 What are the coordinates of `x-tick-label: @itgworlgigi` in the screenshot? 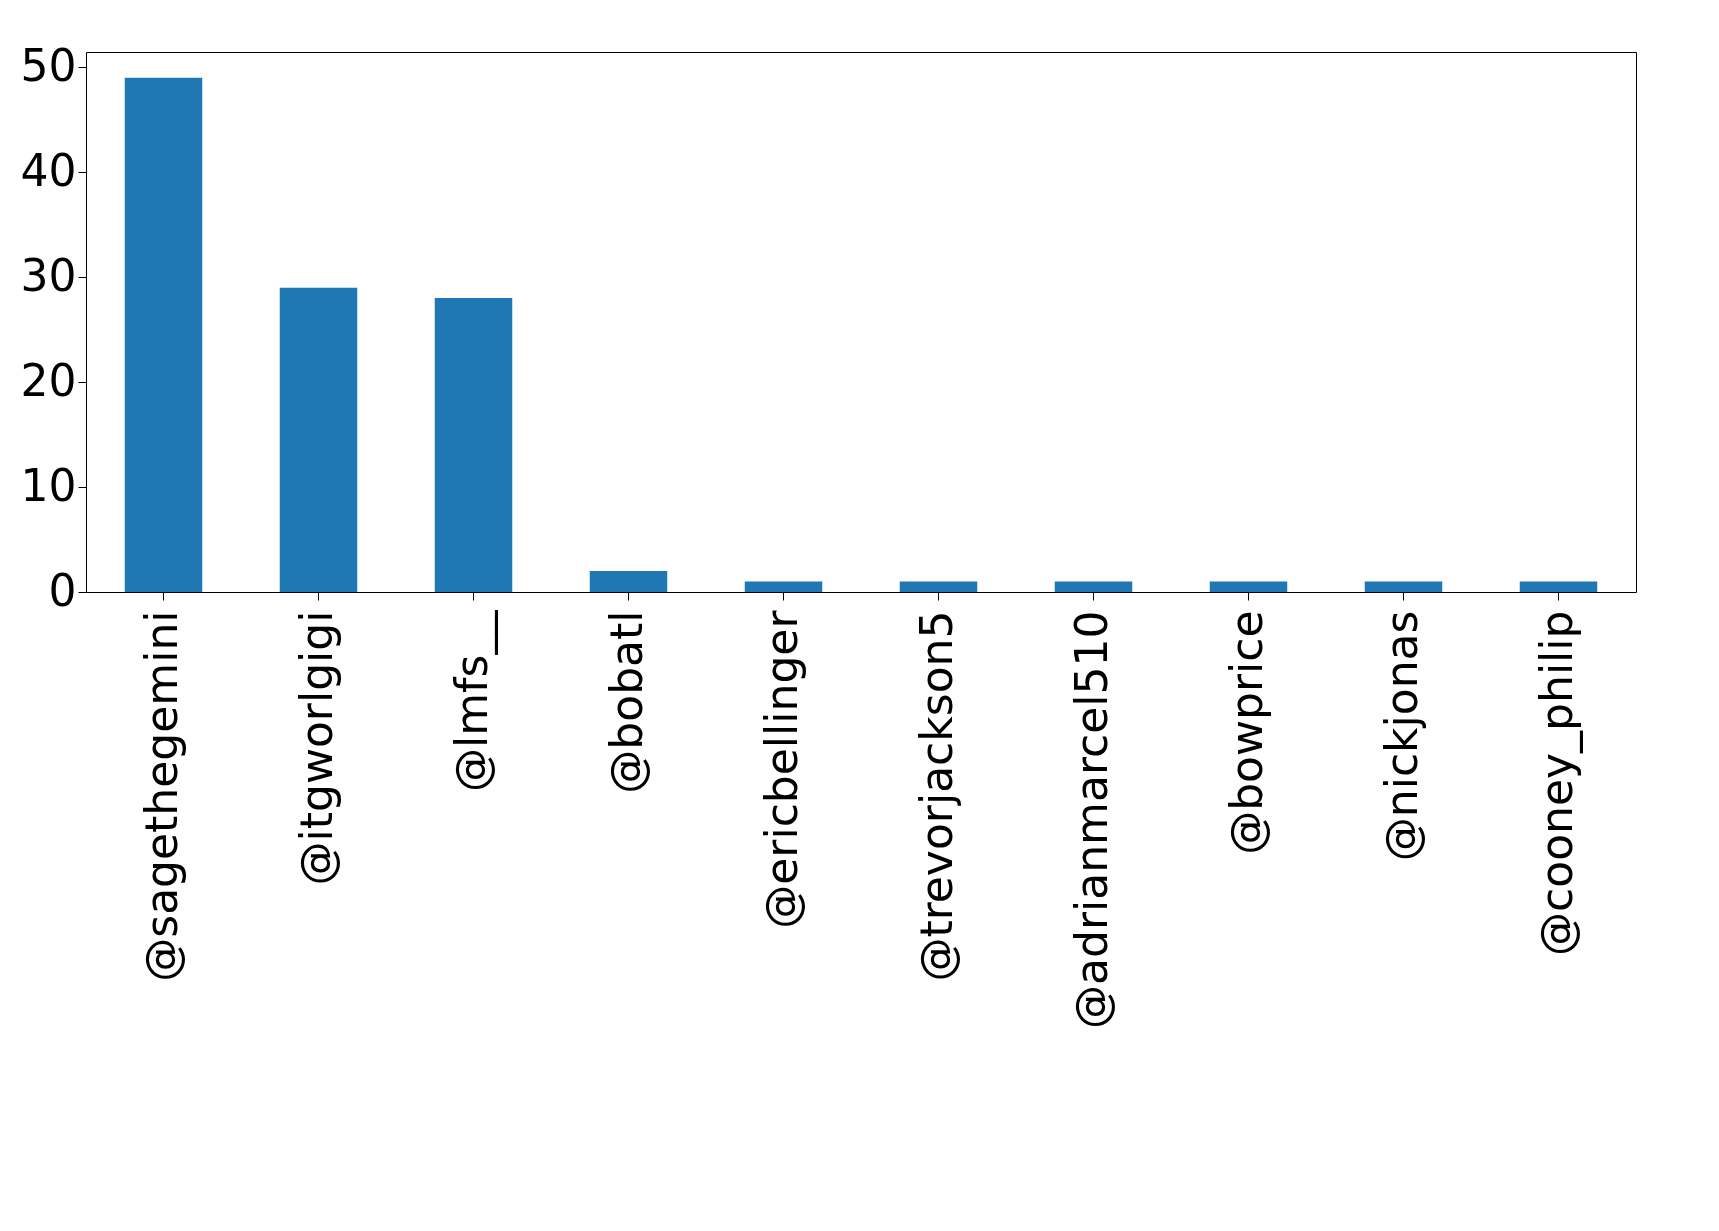 It's located at (316, 748).